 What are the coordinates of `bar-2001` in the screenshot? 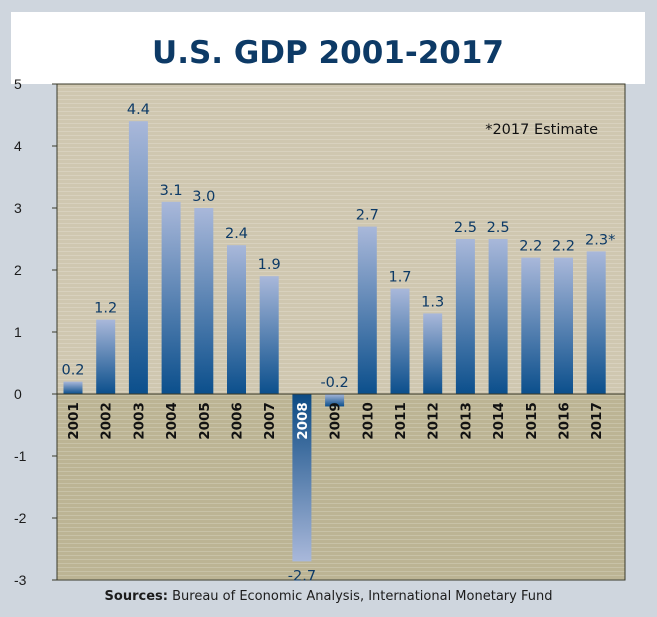 It's located at (73, 387).